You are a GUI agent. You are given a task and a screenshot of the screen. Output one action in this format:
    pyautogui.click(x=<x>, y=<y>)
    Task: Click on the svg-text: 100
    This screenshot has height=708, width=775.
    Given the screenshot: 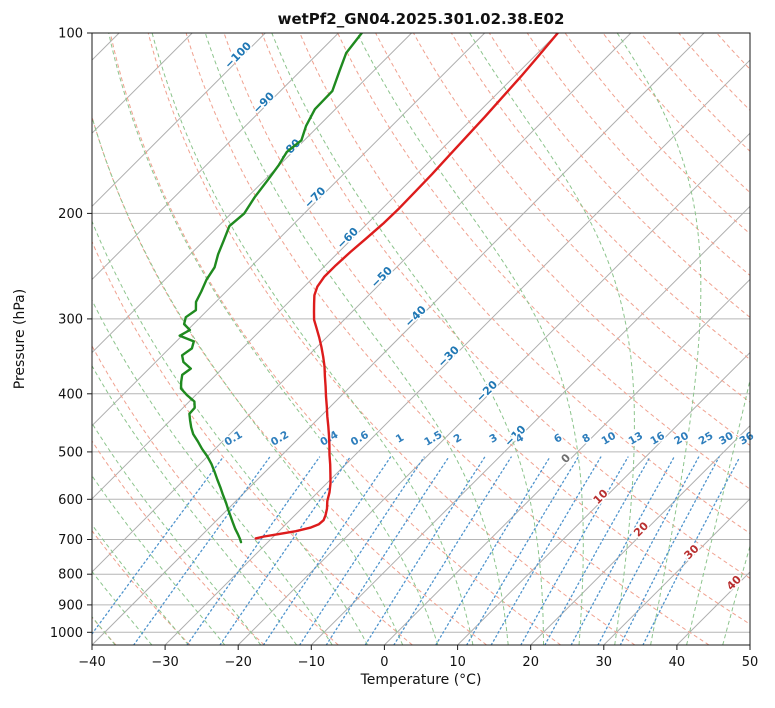 What is the action you would take?
    pyautogui.click(x=70, y=34)
    